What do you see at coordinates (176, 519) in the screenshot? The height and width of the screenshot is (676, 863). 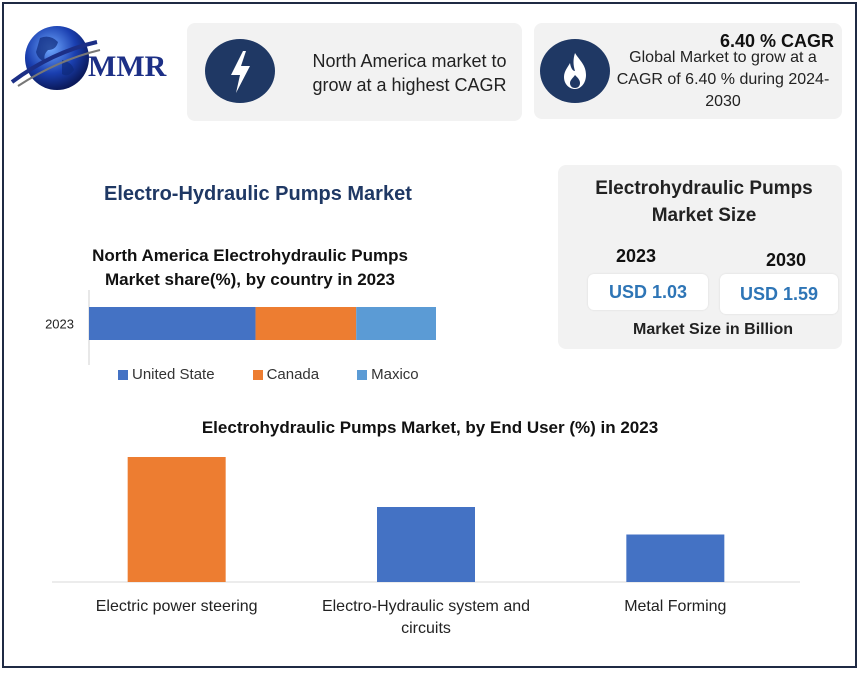 I see `bar-electric-power-steering` at bounding box center [176, 519].